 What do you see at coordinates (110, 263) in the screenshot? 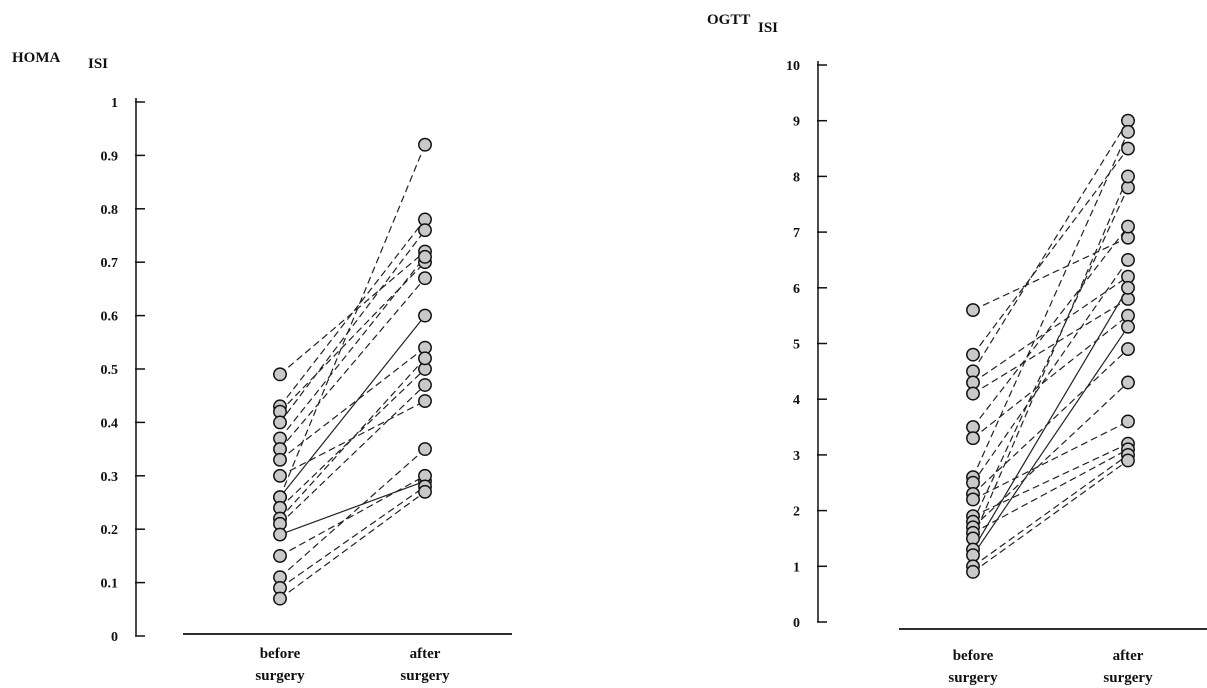
I see `y-tick-label: 0.7` at bounding box center [110, 263].